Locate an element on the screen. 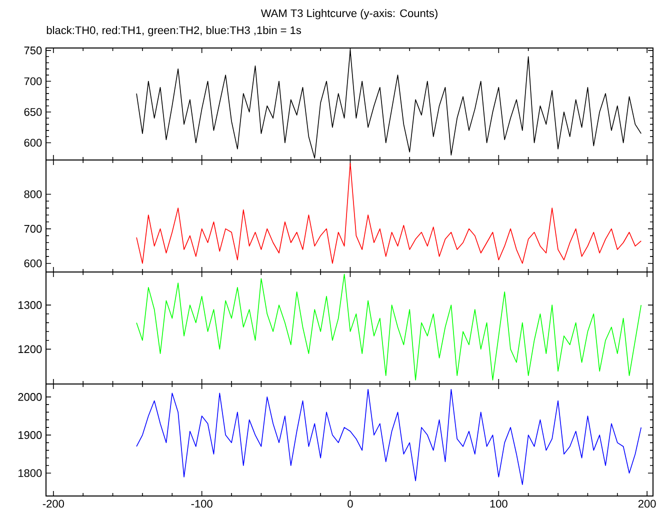 This screenshot has width=669, height=515. y-tick-label: 1200 is located at coordinates (30, 349).